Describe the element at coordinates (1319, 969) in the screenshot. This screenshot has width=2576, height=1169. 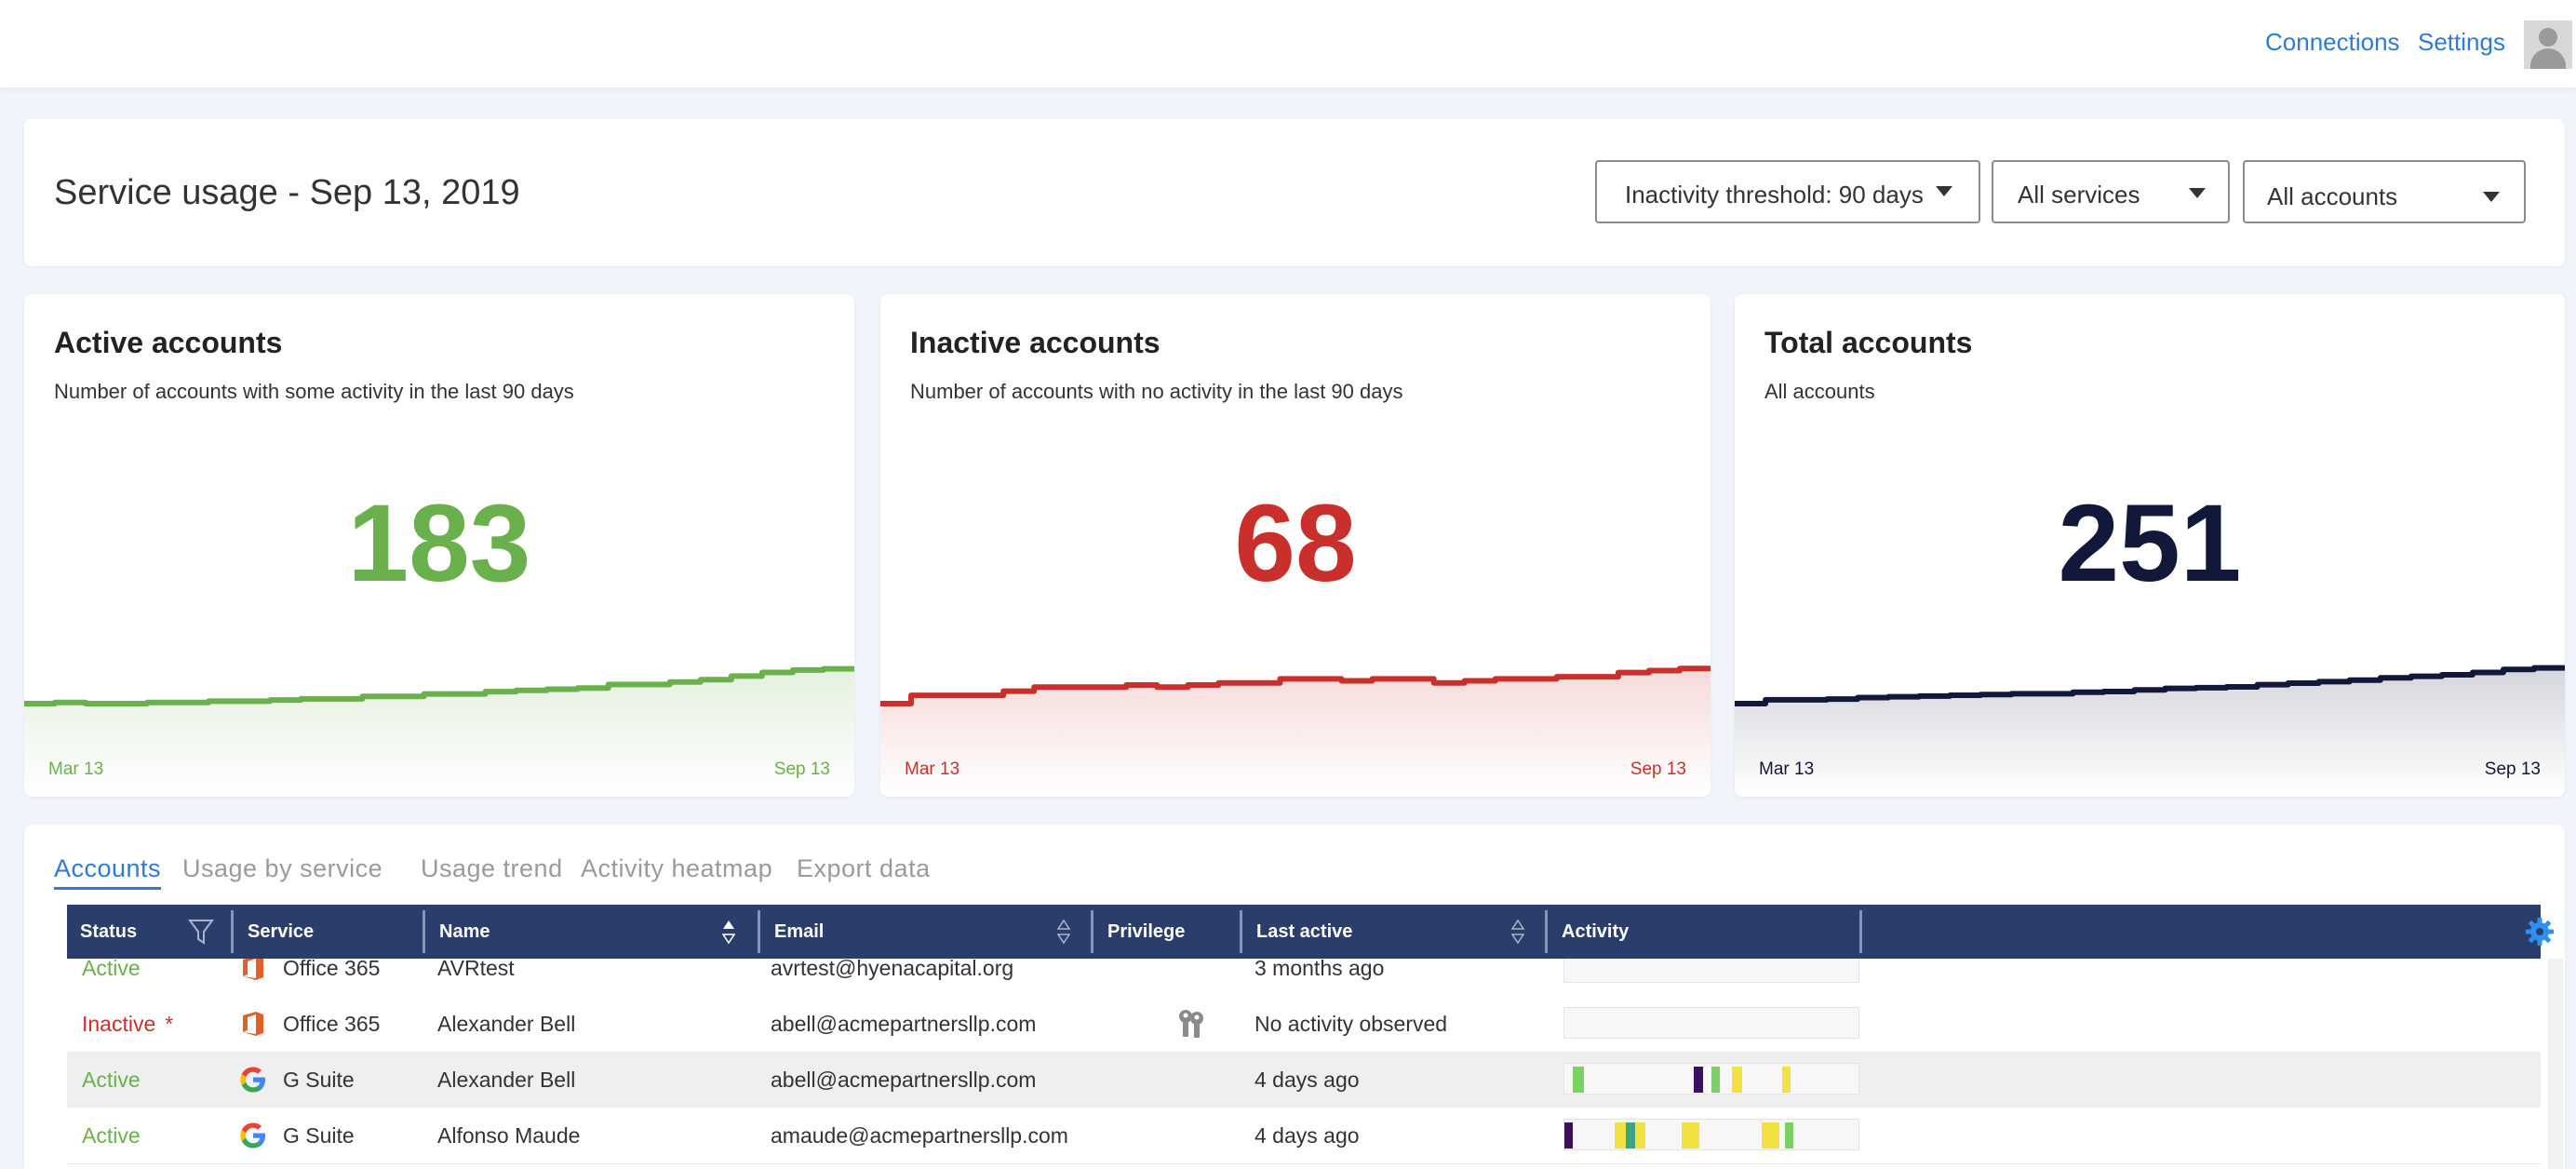
I see `last-active-cell: 3 months ago` at that location.